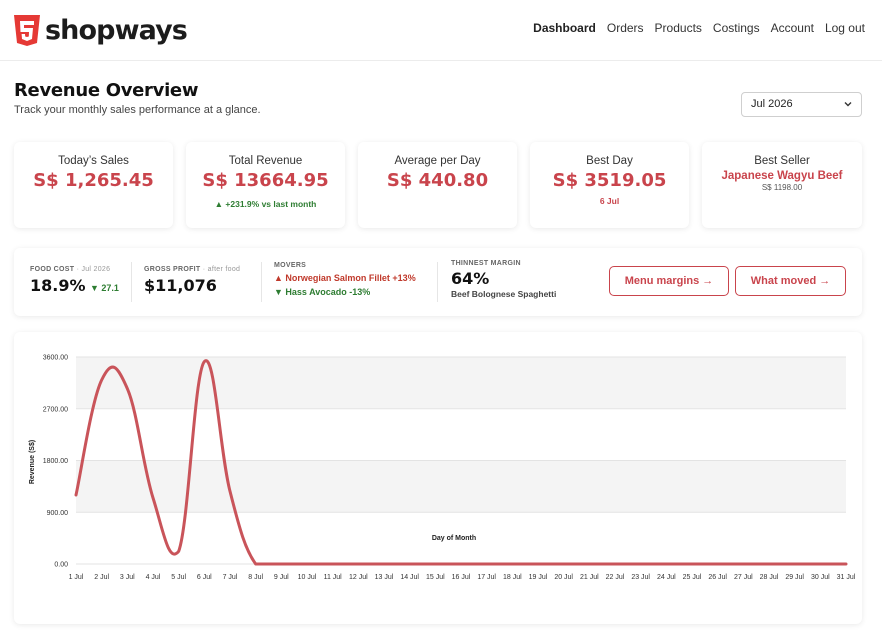 The width and height of the screenshot is (882, 640). Describe the element at coordinates (104, 288) in the screenshot. I see `food-cost-delta: ▼ 27.1` at that location.